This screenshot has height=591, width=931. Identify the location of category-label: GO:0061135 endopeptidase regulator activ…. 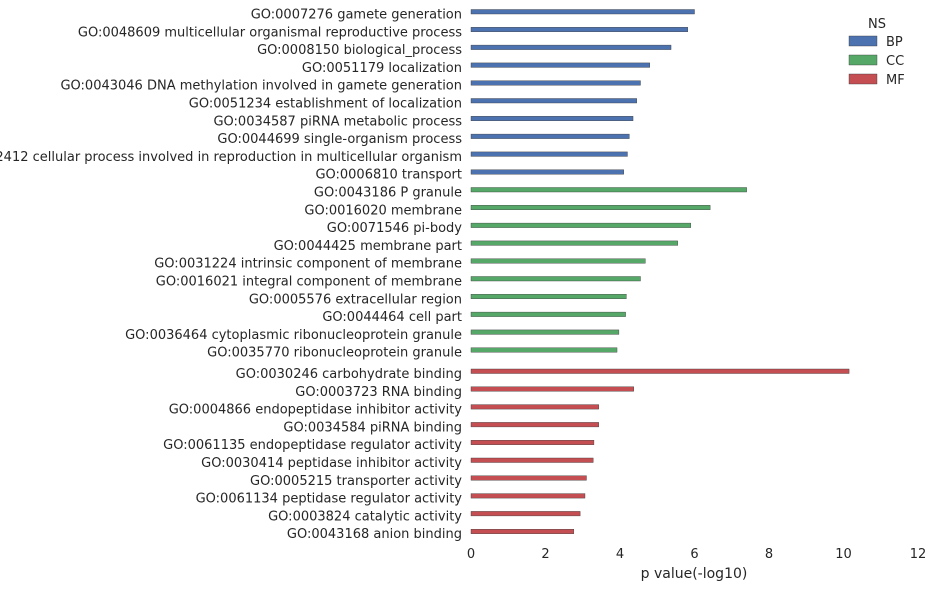
(312, 445).